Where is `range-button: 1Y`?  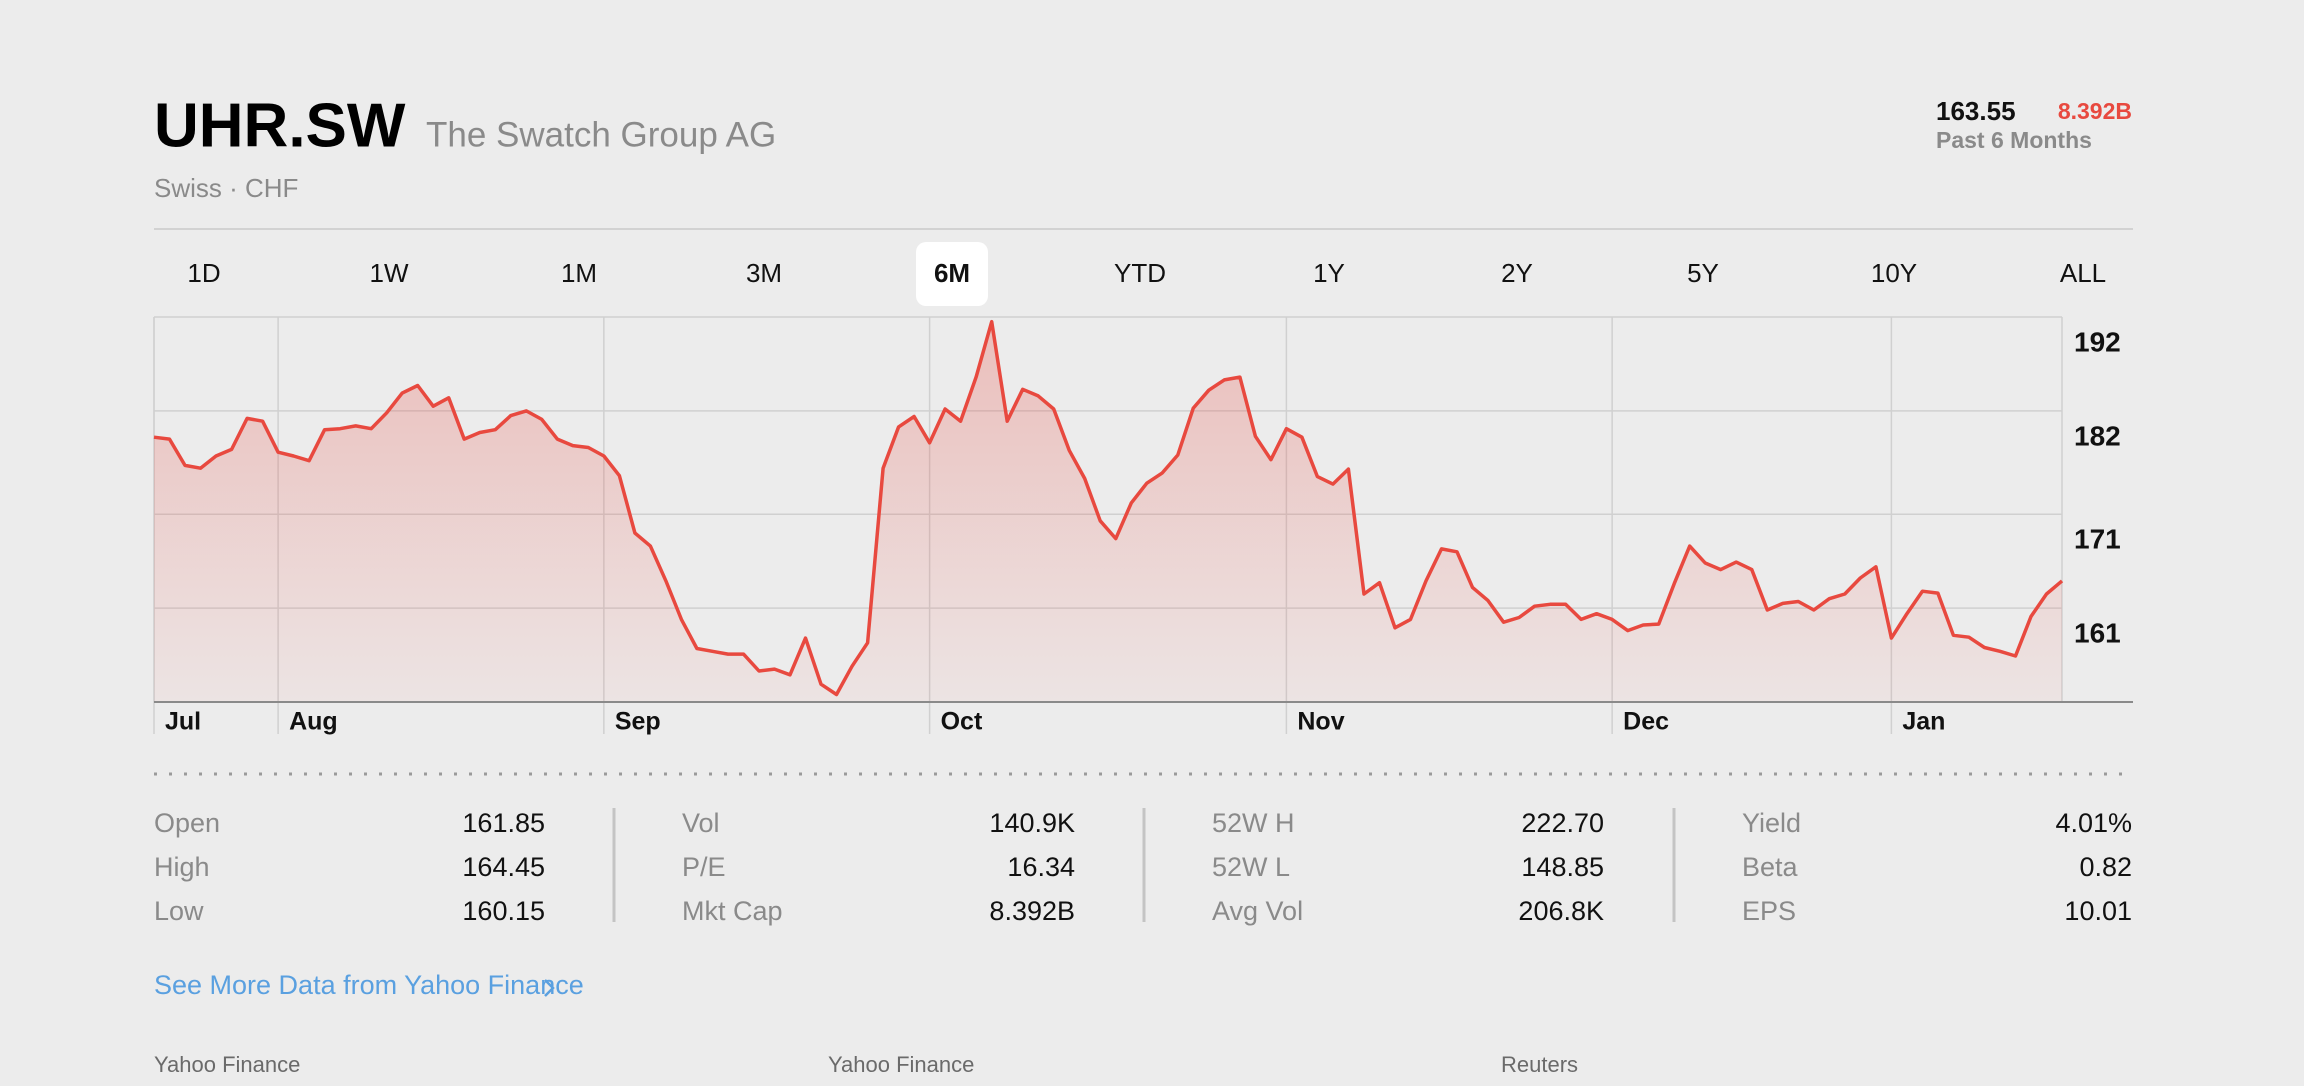 range-button: 1Y is located at coordinates (1329, 273).